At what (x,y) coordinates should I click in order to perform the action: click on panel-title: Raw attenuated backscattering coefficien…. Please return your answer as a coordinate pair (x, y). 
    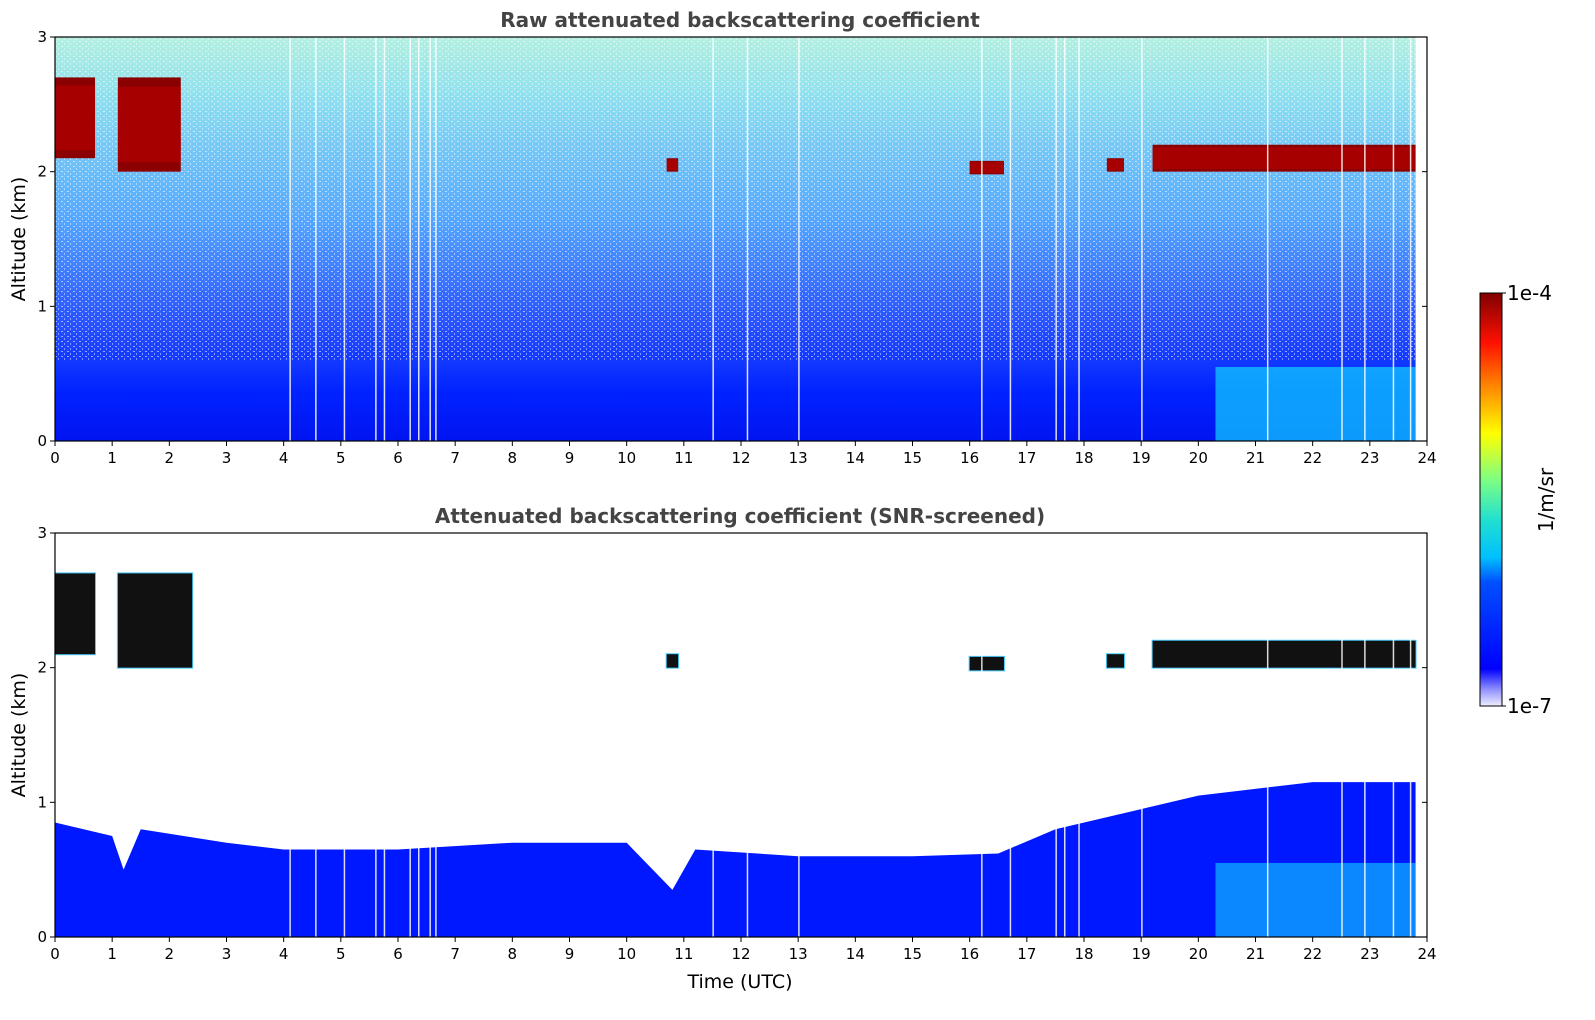
    Looking at the image, I should click on (740, 20).